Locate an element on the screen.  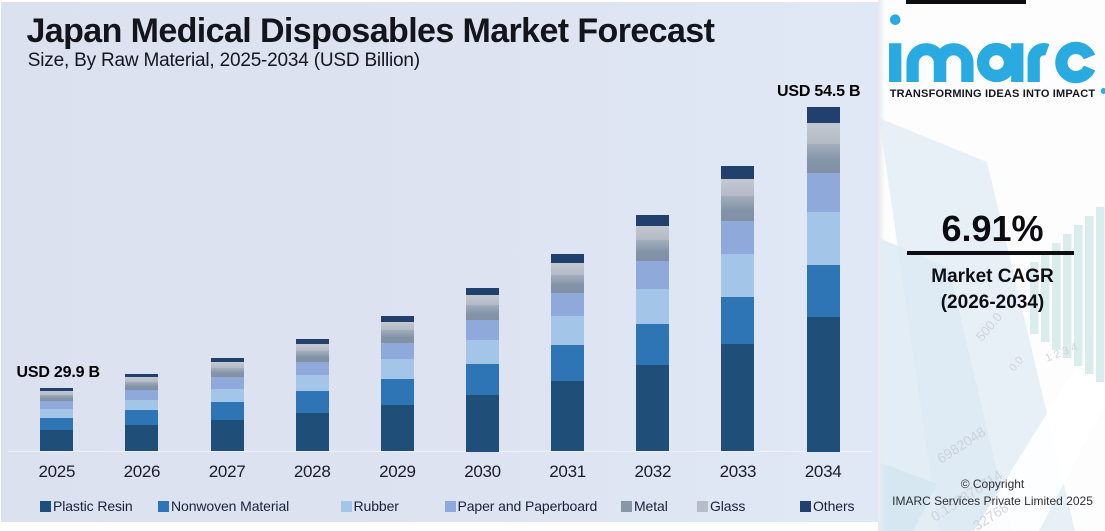
svg-text: 1 2 3 4 is located at coordinates (1062, 353).